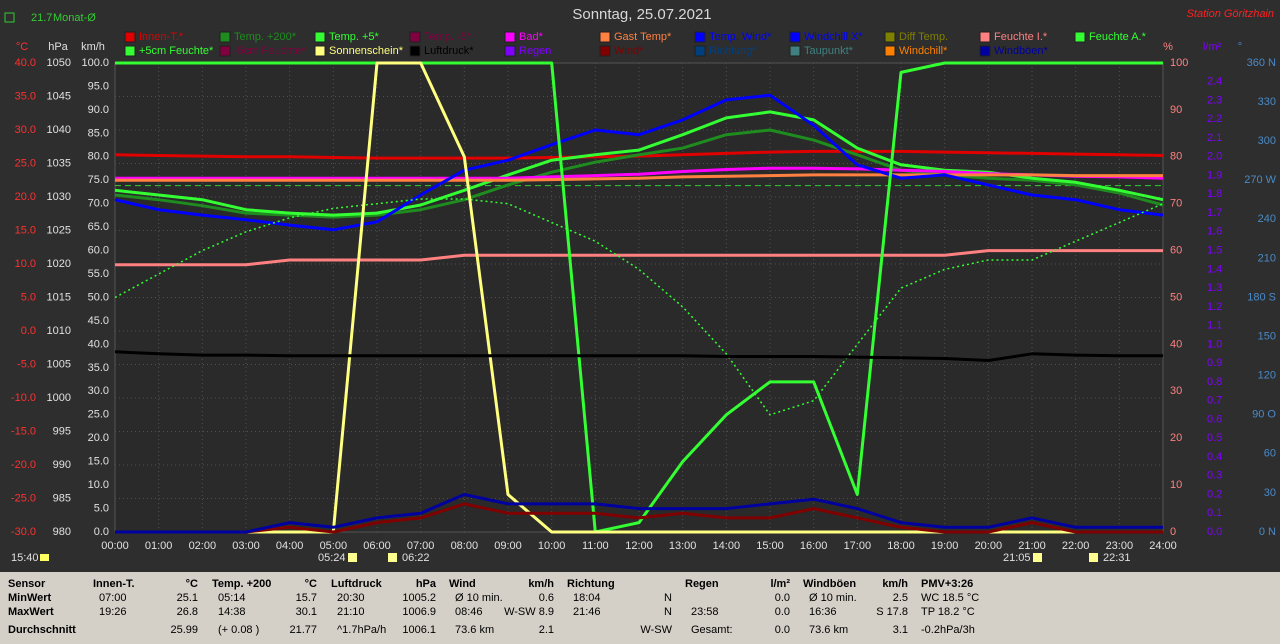  I want to click on cell: 19:26, so click(113, 612).